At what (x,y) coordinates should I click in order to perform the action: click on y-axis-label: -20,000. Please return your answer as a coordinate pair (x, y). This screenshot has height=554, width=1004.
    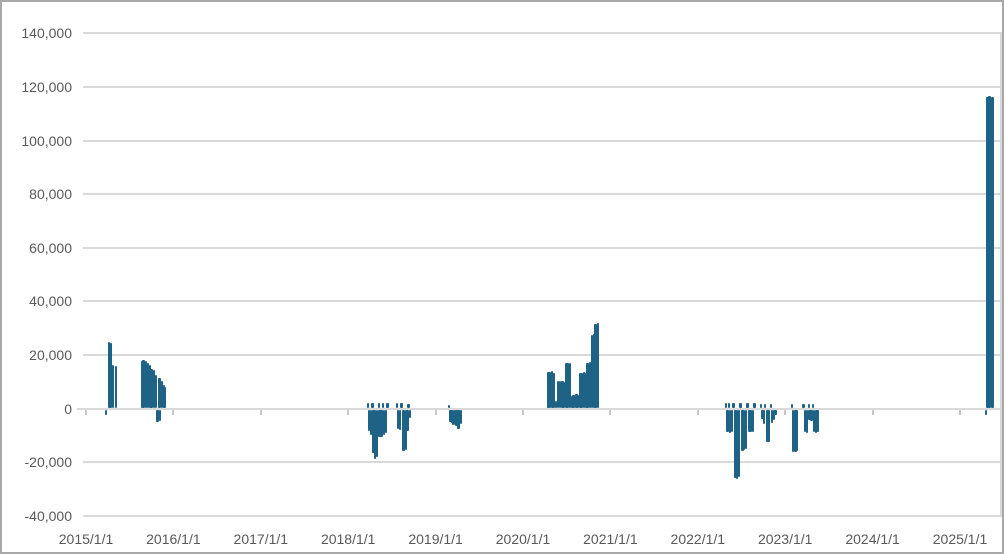
    Looking at the image, I should click on (48, 462).